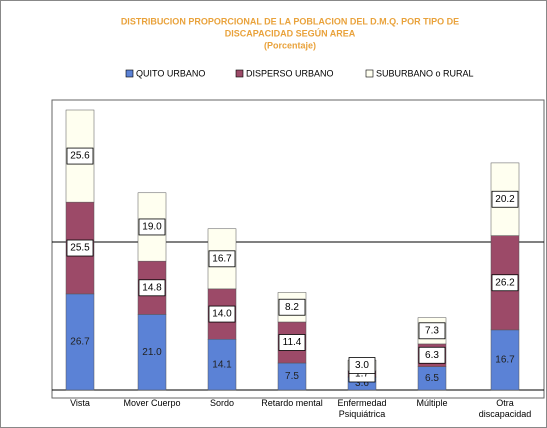 Image resolution: width=547 pixels, height=428 pixels. Describe the element at coordinates (80, 403) in the screenshot. I see `x-tick-label: Vista` at that location.